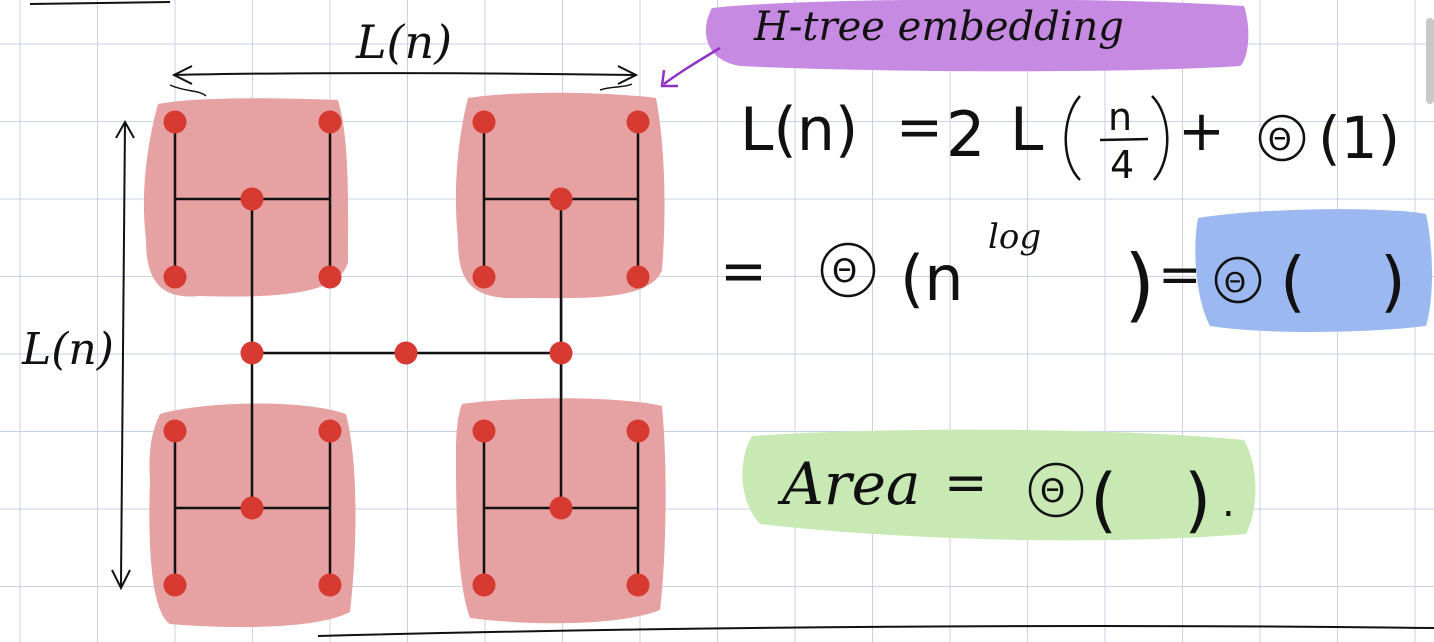 The width and height of the screenshot is (1434, 642). I want to click on solution-theta-icon-2: Θ, so click(1238, 280).